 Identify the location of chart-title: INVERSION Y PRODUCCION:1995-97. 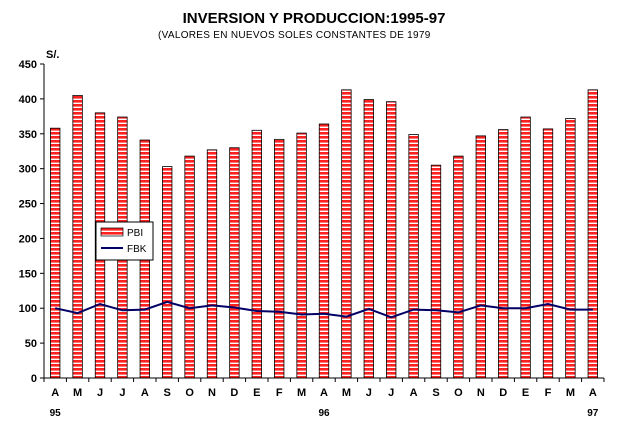
(314, 18).